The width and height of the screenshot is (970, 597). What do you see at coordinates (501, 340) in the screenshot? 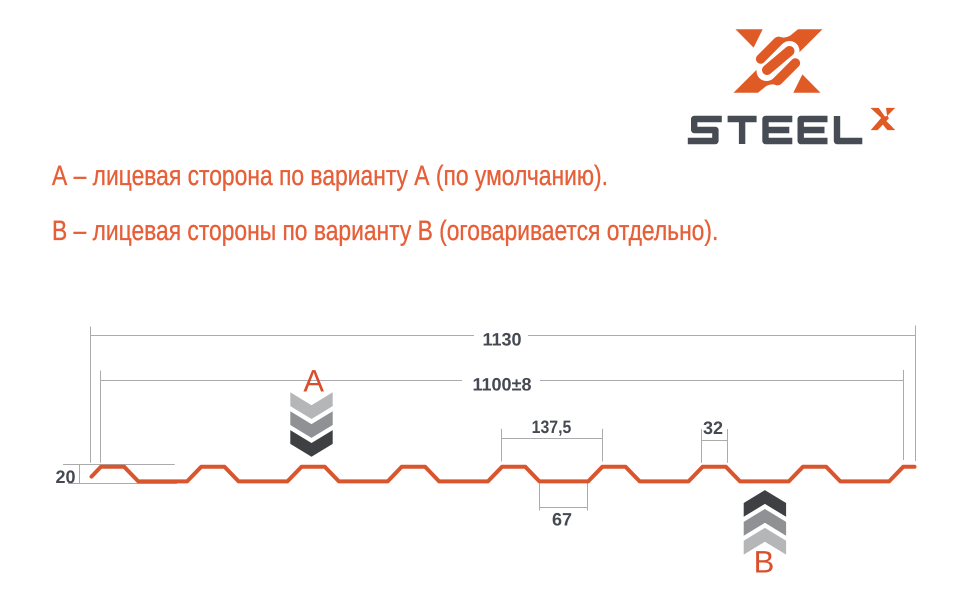
I see `svg-text: 1130` at bounding box center [501, 340].